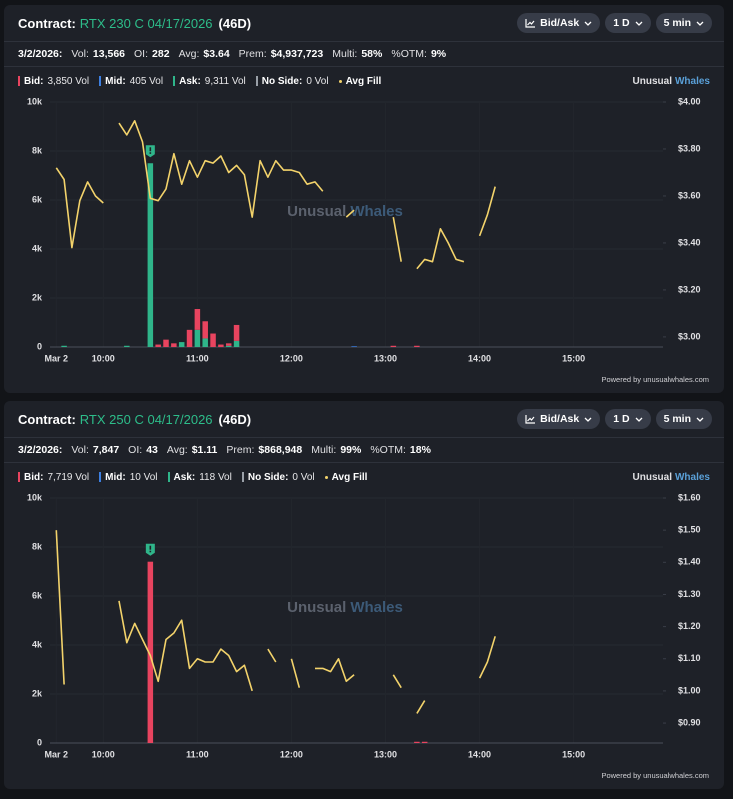 This screenshot has width=733, height=799. What do you see at coordinates (190, 81) in the screenshot?
I see `legend-label: Ask:` at bounding box center [190, 81].